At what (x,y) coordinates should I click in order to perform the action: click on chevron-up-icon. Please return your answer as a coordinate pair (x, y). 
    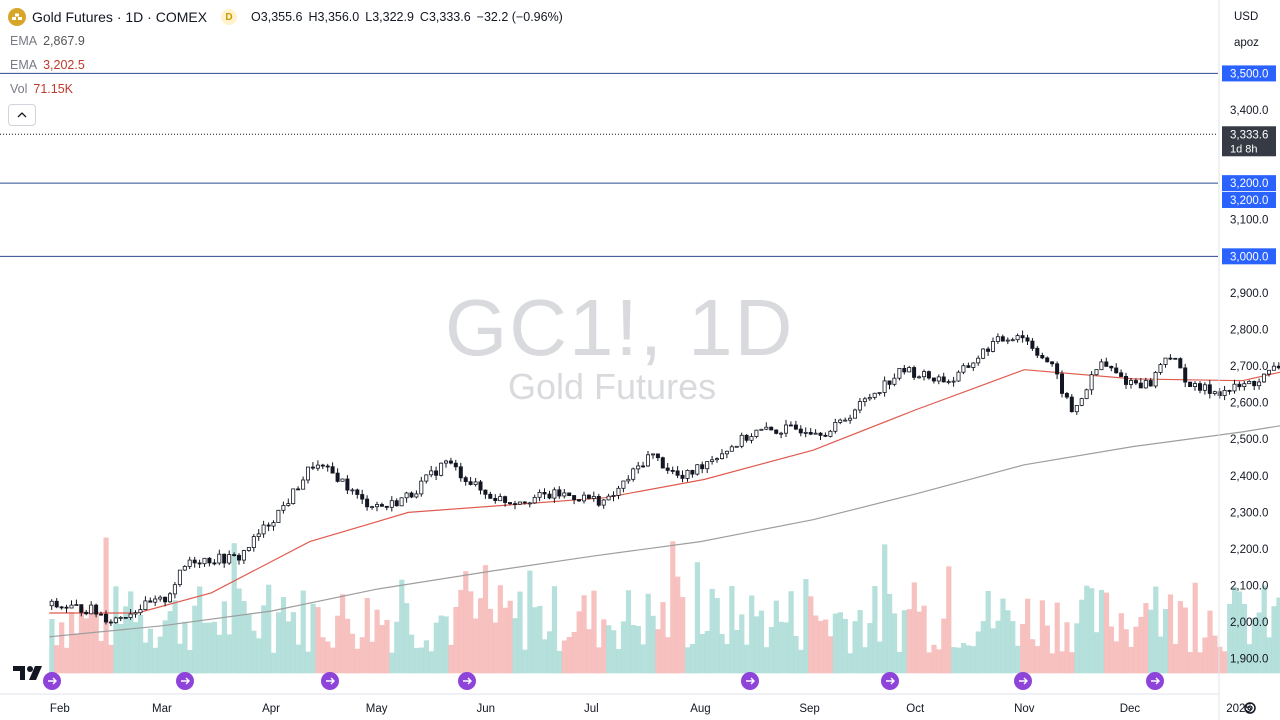
    Looking at the image, I should click on (22, 115).